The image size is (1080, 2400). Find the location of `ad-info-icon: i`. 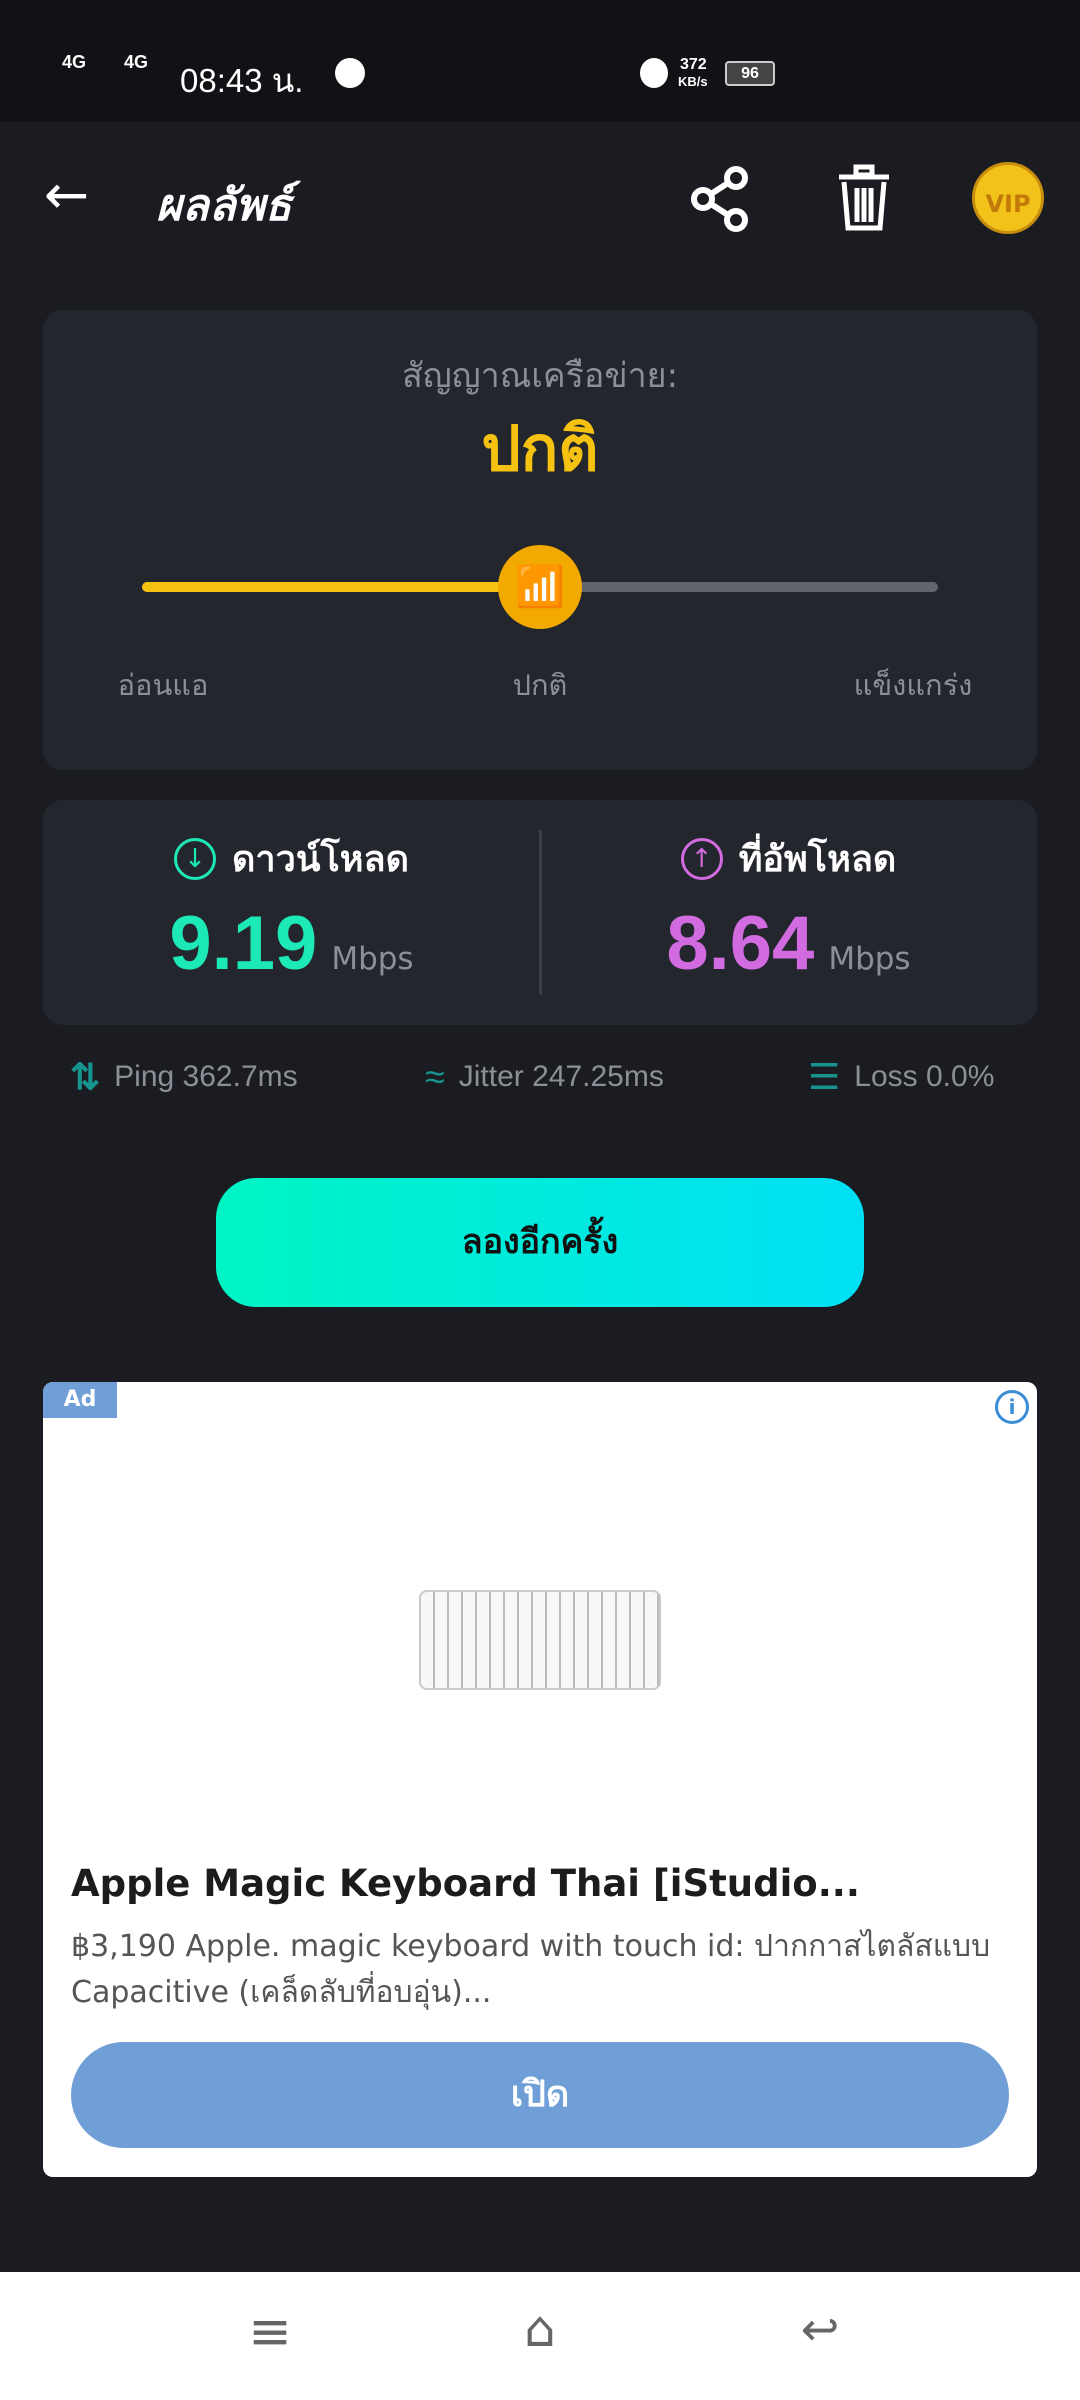

ad-info-icon: i is located at coordinates (1012, 1407).